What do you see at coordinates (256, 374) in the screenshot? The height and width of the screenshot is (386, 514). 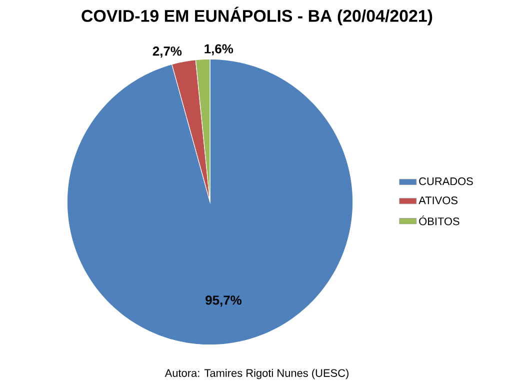 I see `text: Autora: Tamires Rigoti Nunes (UESC)` at bounding box center [256, 374].